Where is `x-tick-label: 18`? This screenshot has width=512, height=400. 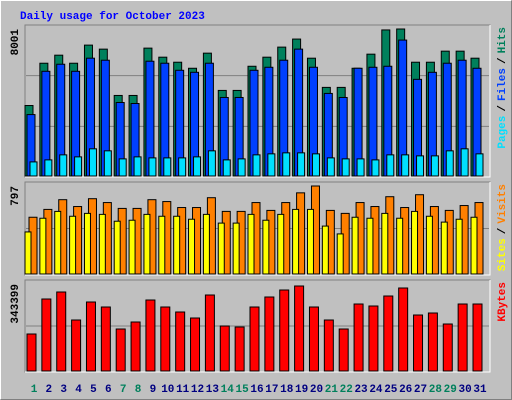 x-tick-label: 18 is located at coordinates (287, 390).